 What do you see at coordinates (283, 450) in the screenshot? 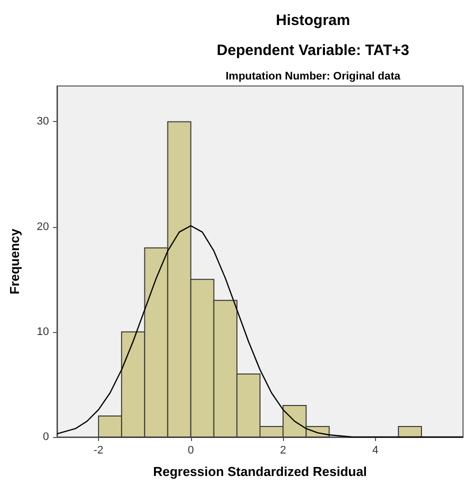
I see `x-tick-label: 2` at bounding box center [283, 450].